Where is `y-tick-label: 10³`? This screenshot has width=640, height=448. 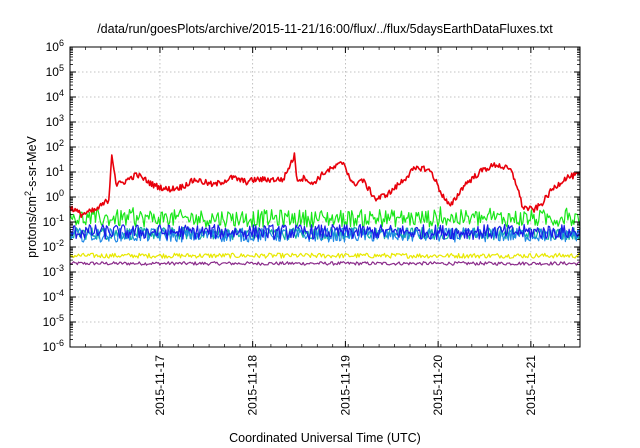
y-tick-label: 10³ is located at coordinates (55, 121).